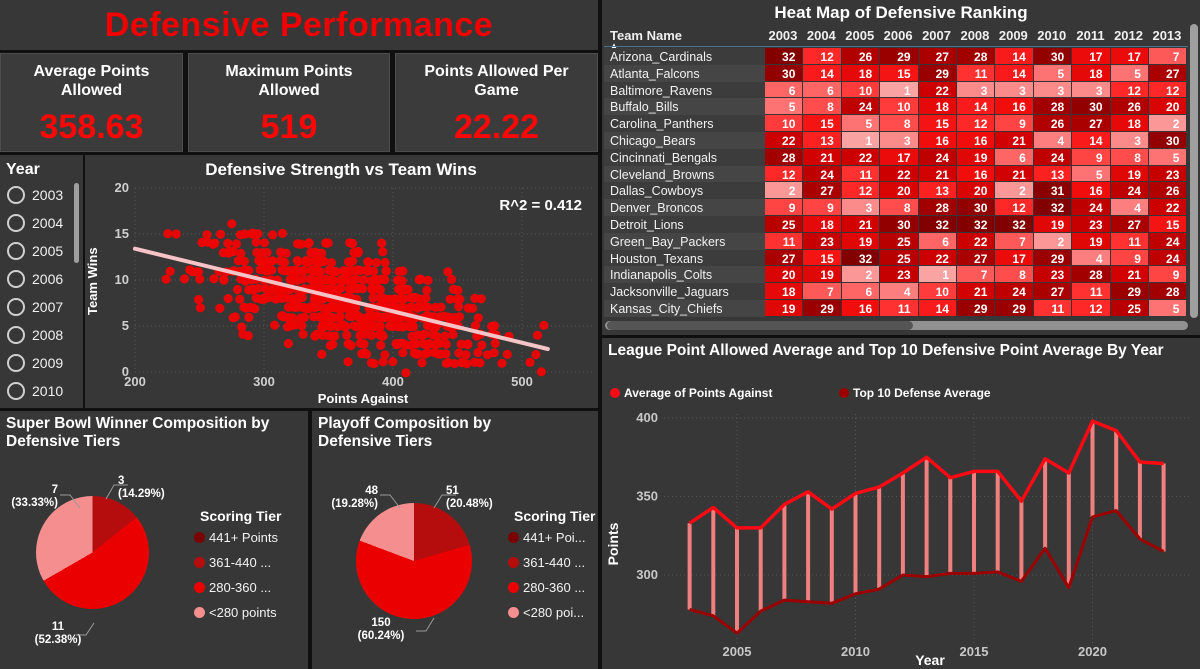 The width and height of the screenshot is (1200, 669). What do you see at coordinates (1167, 35) in the screenshot?
I see `column-header-year: 2013` at bounding box center [1167, 35].